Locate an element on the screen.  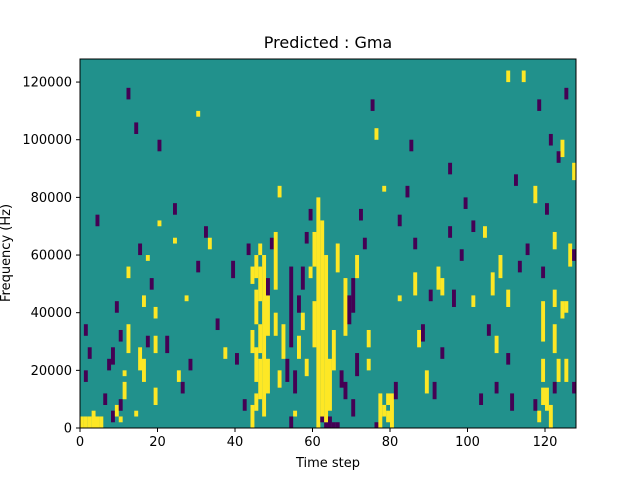
x-tick-label: 20 is located at coordinates (157, 442).